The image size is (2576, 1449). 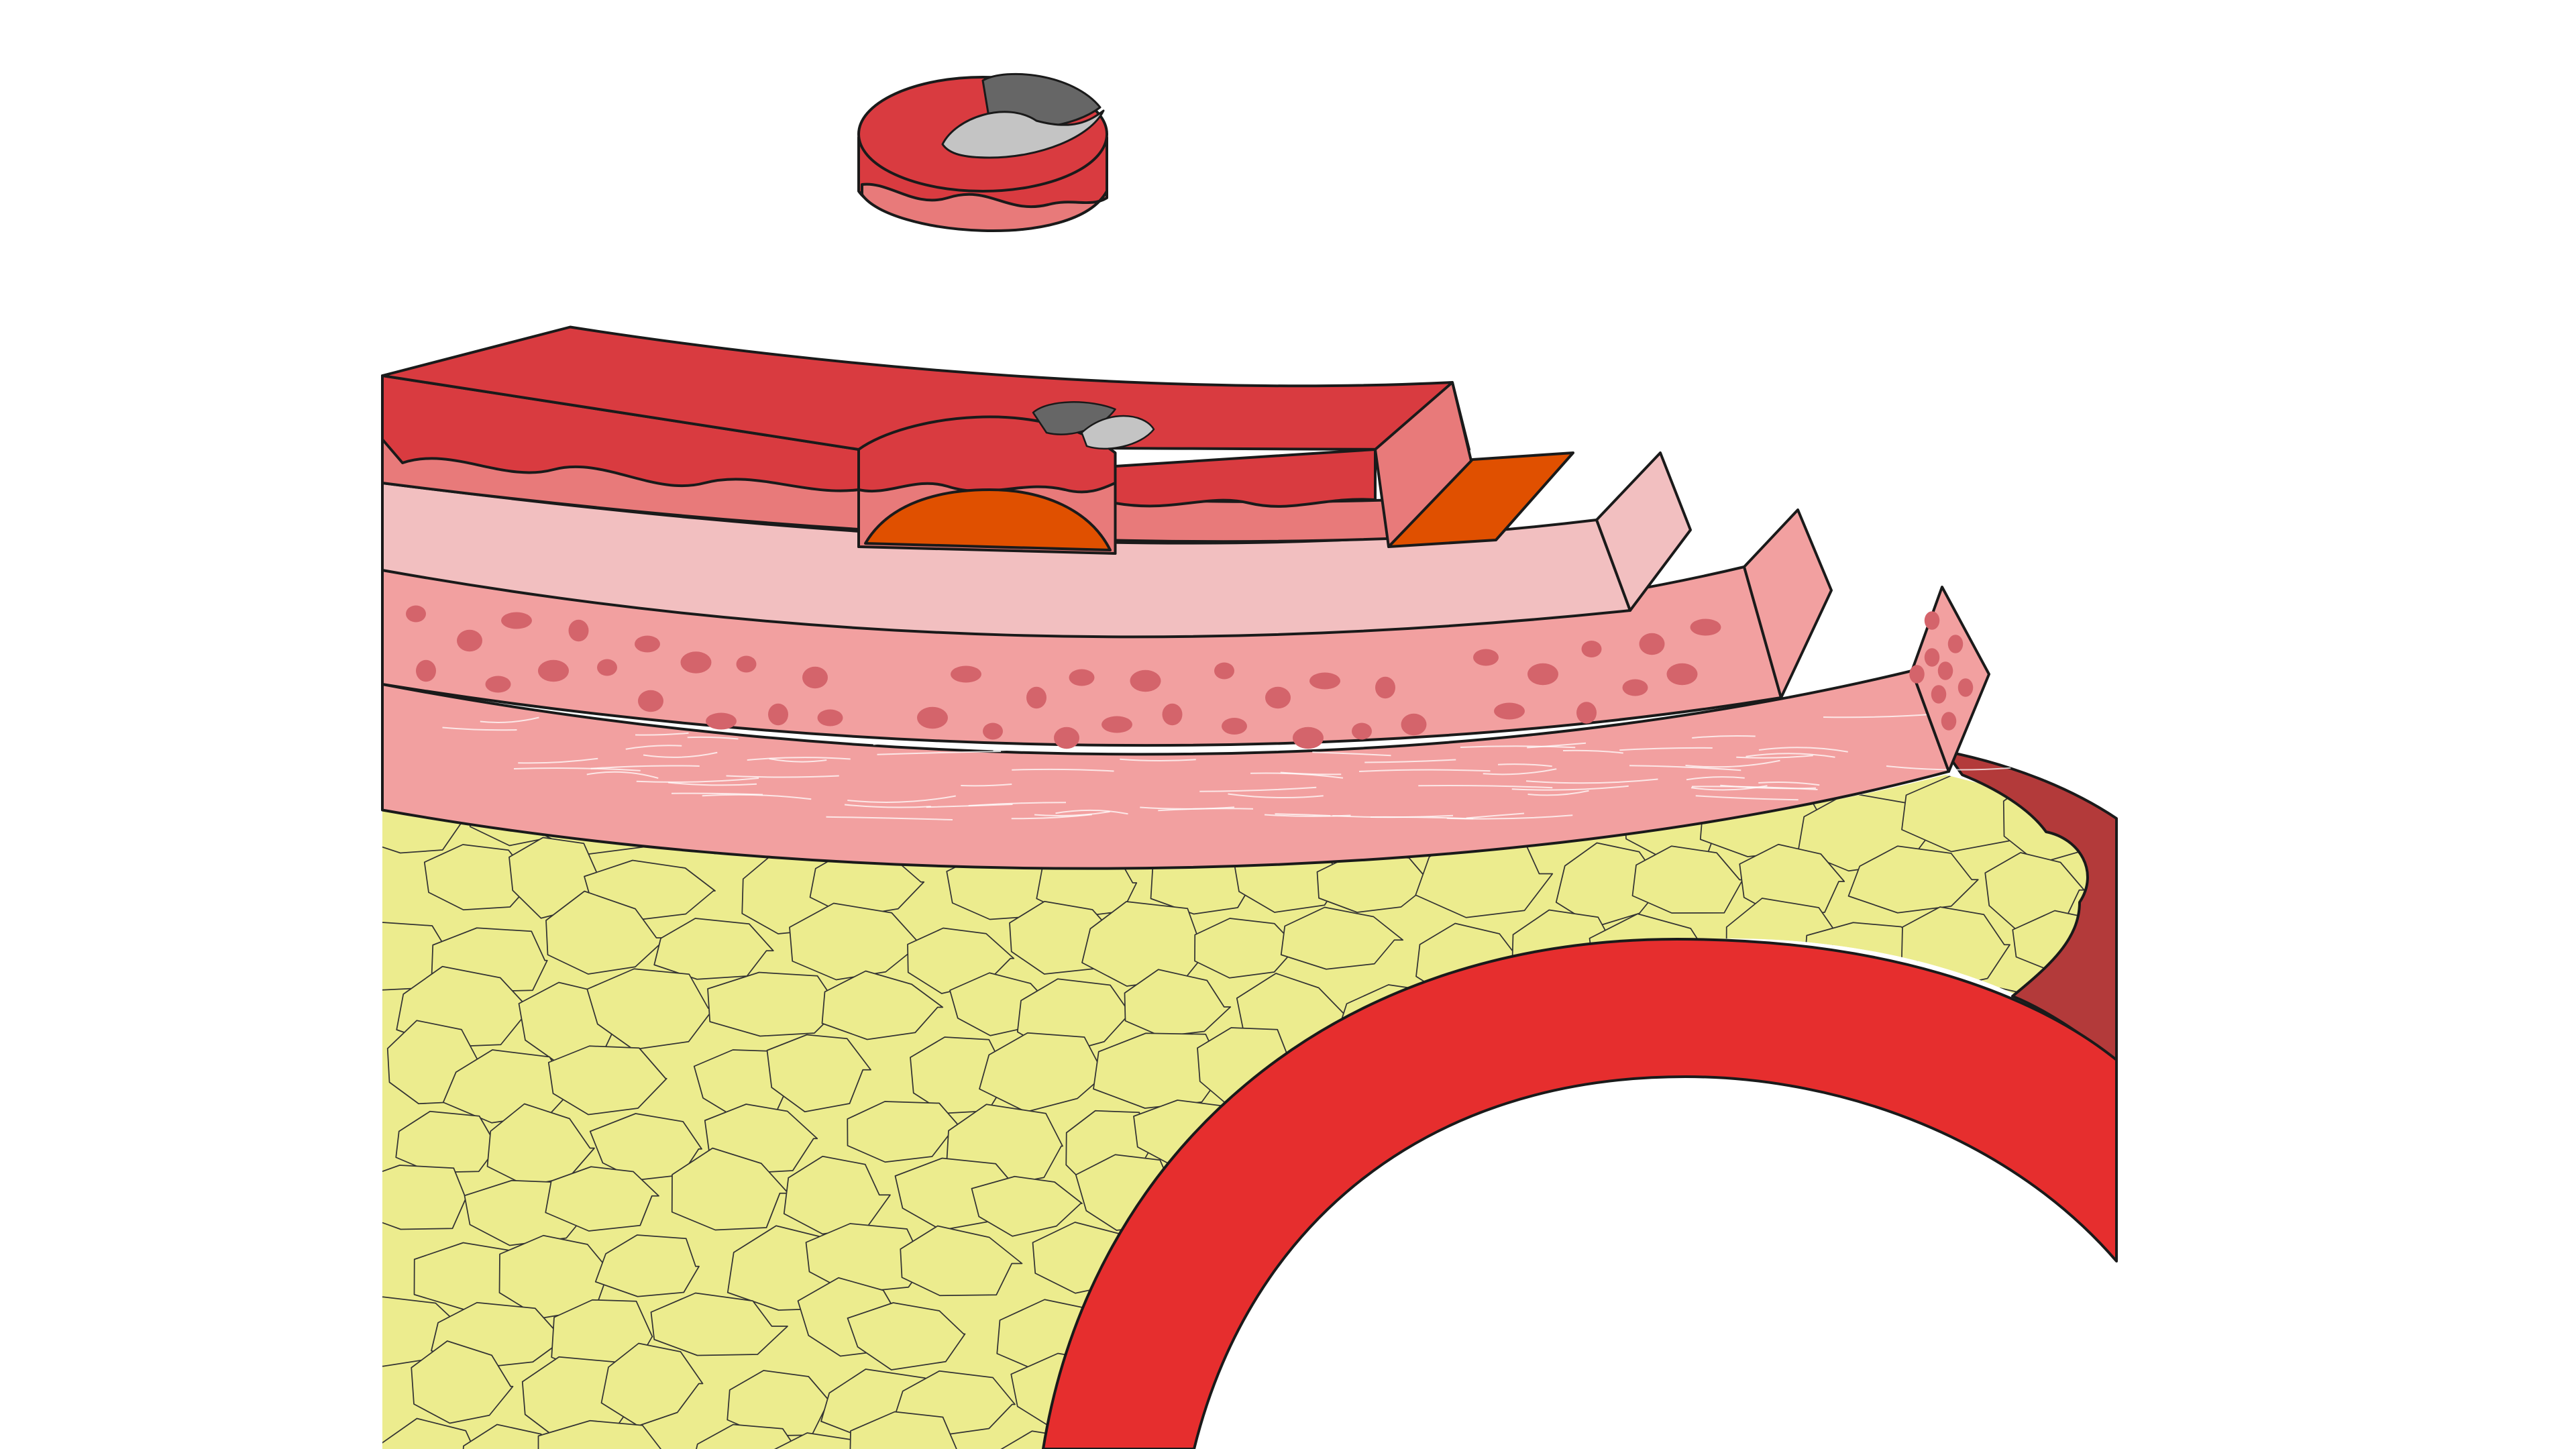 I want to click on mucosa-layer, so click(x=977, y=440).